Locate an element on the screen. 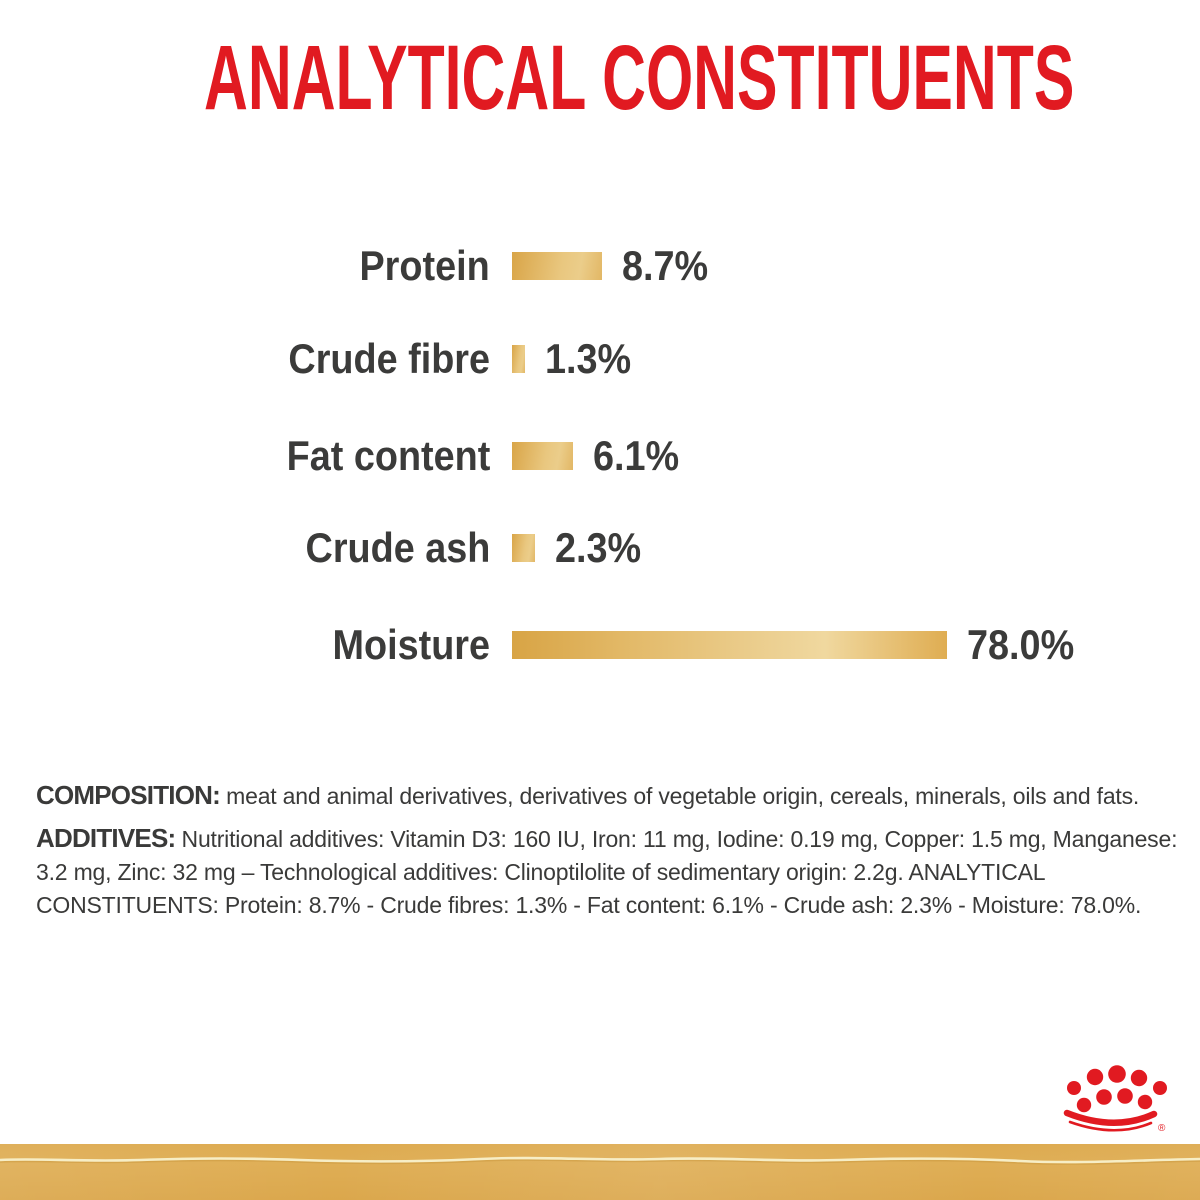  chart-row-moisture: Moisture 78.0% is located at coordinates (543, 645).